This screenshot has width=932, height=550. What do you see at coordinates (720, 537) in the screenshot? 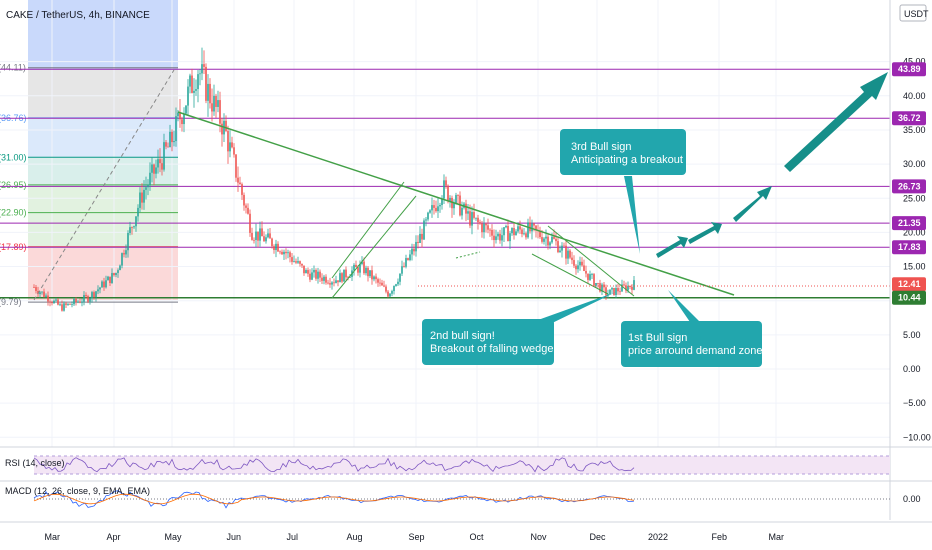
I see `x-tick-label: Feb` at bounding box center [720, 537].